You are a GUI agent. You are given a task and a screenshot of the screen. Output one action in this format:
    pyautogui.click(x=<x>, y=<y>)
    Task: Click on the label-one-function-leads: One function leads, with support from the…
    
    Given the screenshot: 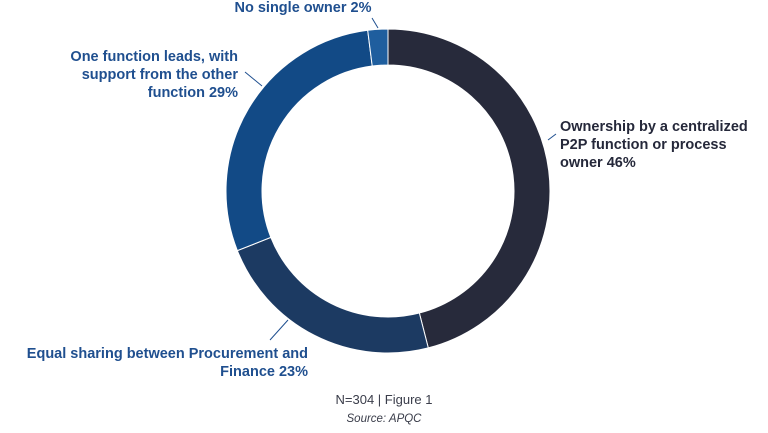 What is the action you would take?
    pyautogui.click(x=154, y=75)
    